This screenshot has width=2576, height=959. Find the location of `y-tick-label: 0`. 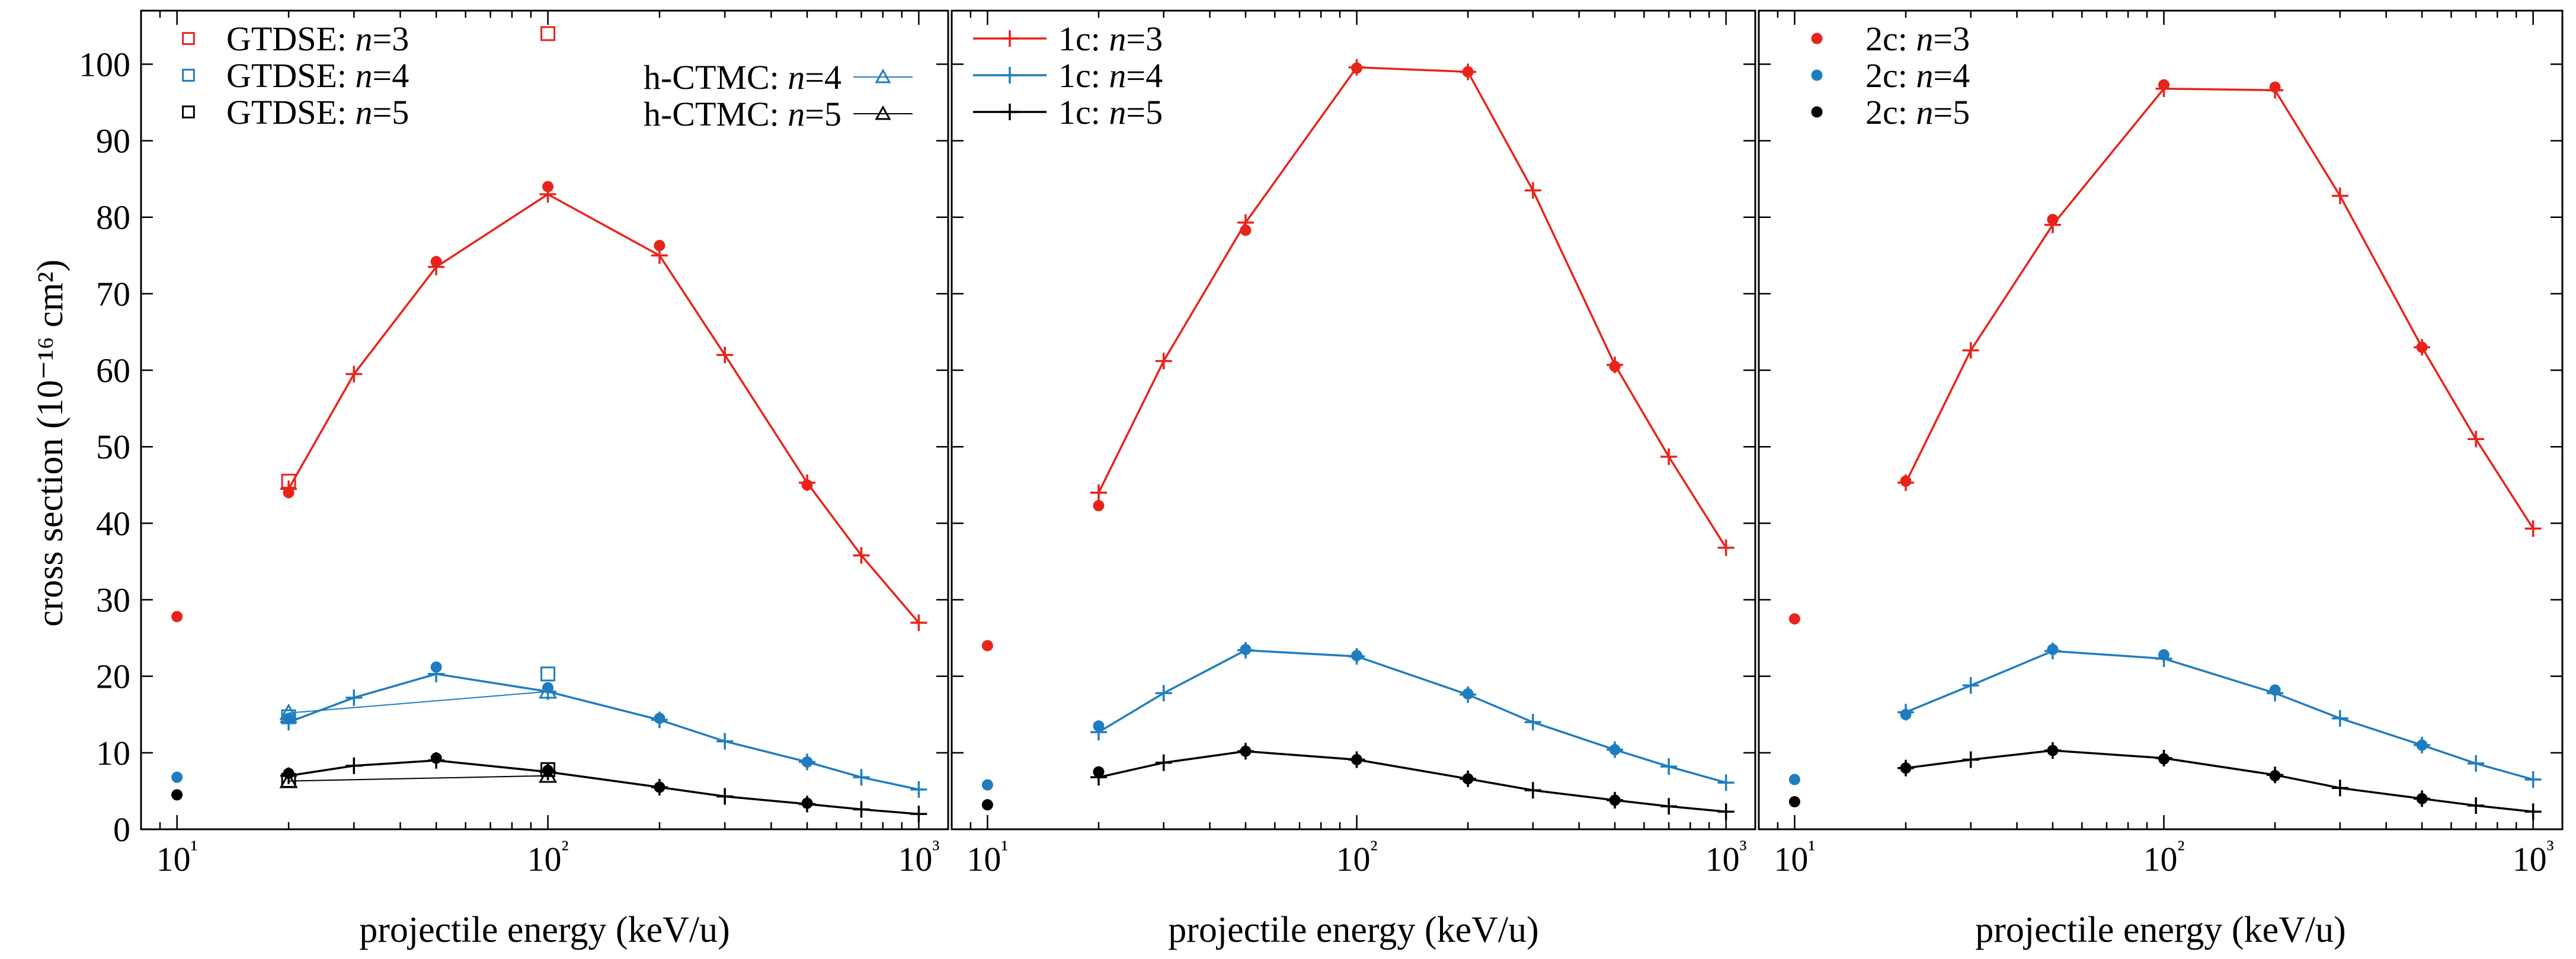

y-tick-label: 0 is located at coordinates (121, 829).